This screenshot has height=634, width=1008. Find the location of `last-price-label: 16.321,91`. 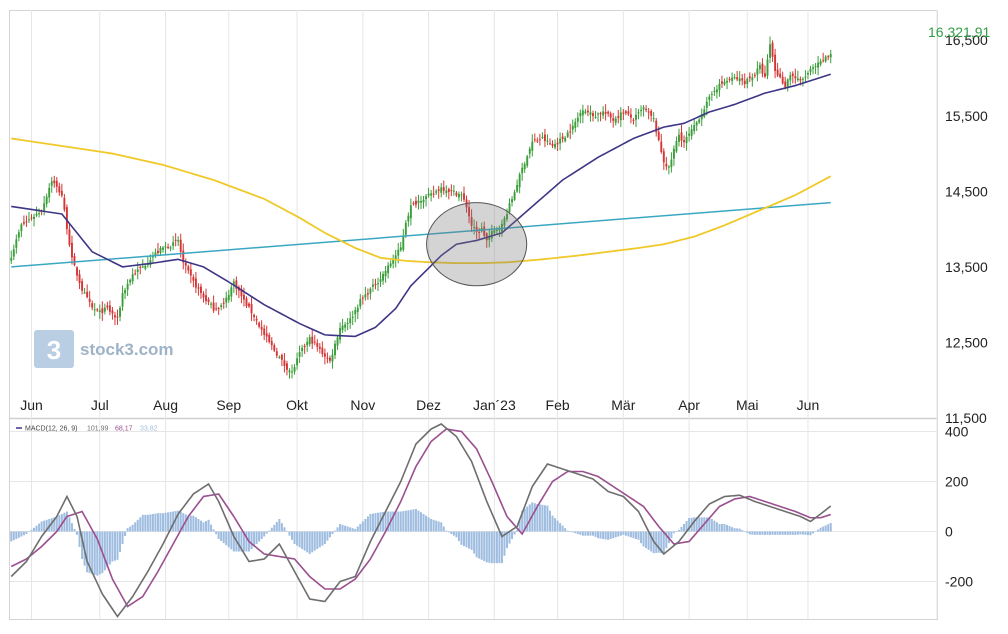

last-price-label: 16.321,91 is located at coordinates (959, 32).